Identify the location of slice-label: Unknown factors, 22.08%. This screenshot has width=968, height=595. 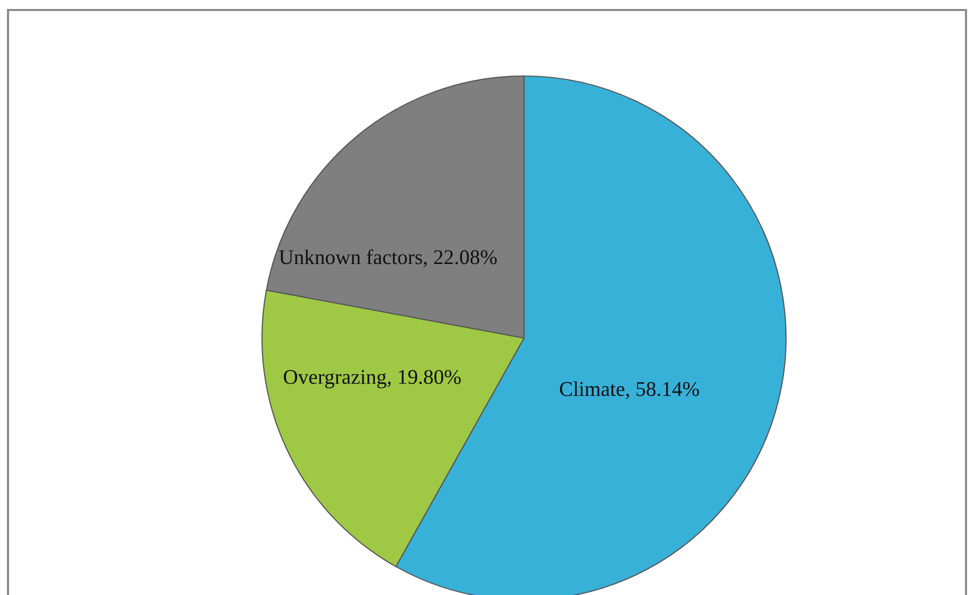
(388, 258).